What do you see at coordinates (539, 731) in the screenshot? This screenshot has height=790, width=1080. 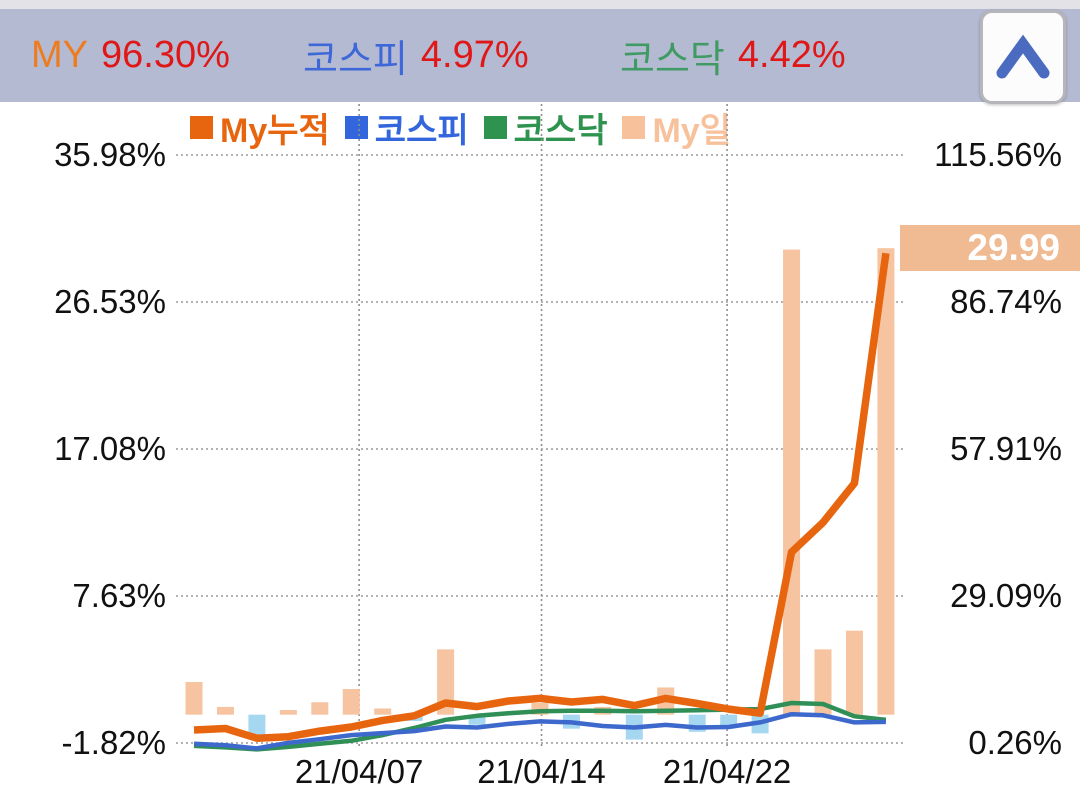 I see `line-series-코스피` at bounding box center [539, 731].